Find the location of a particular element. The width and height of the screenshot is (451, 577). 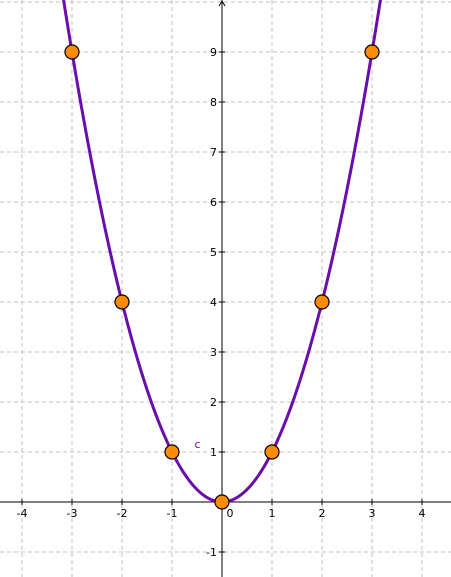

y-tick-label: 9 is located at coordinates (213, 52).